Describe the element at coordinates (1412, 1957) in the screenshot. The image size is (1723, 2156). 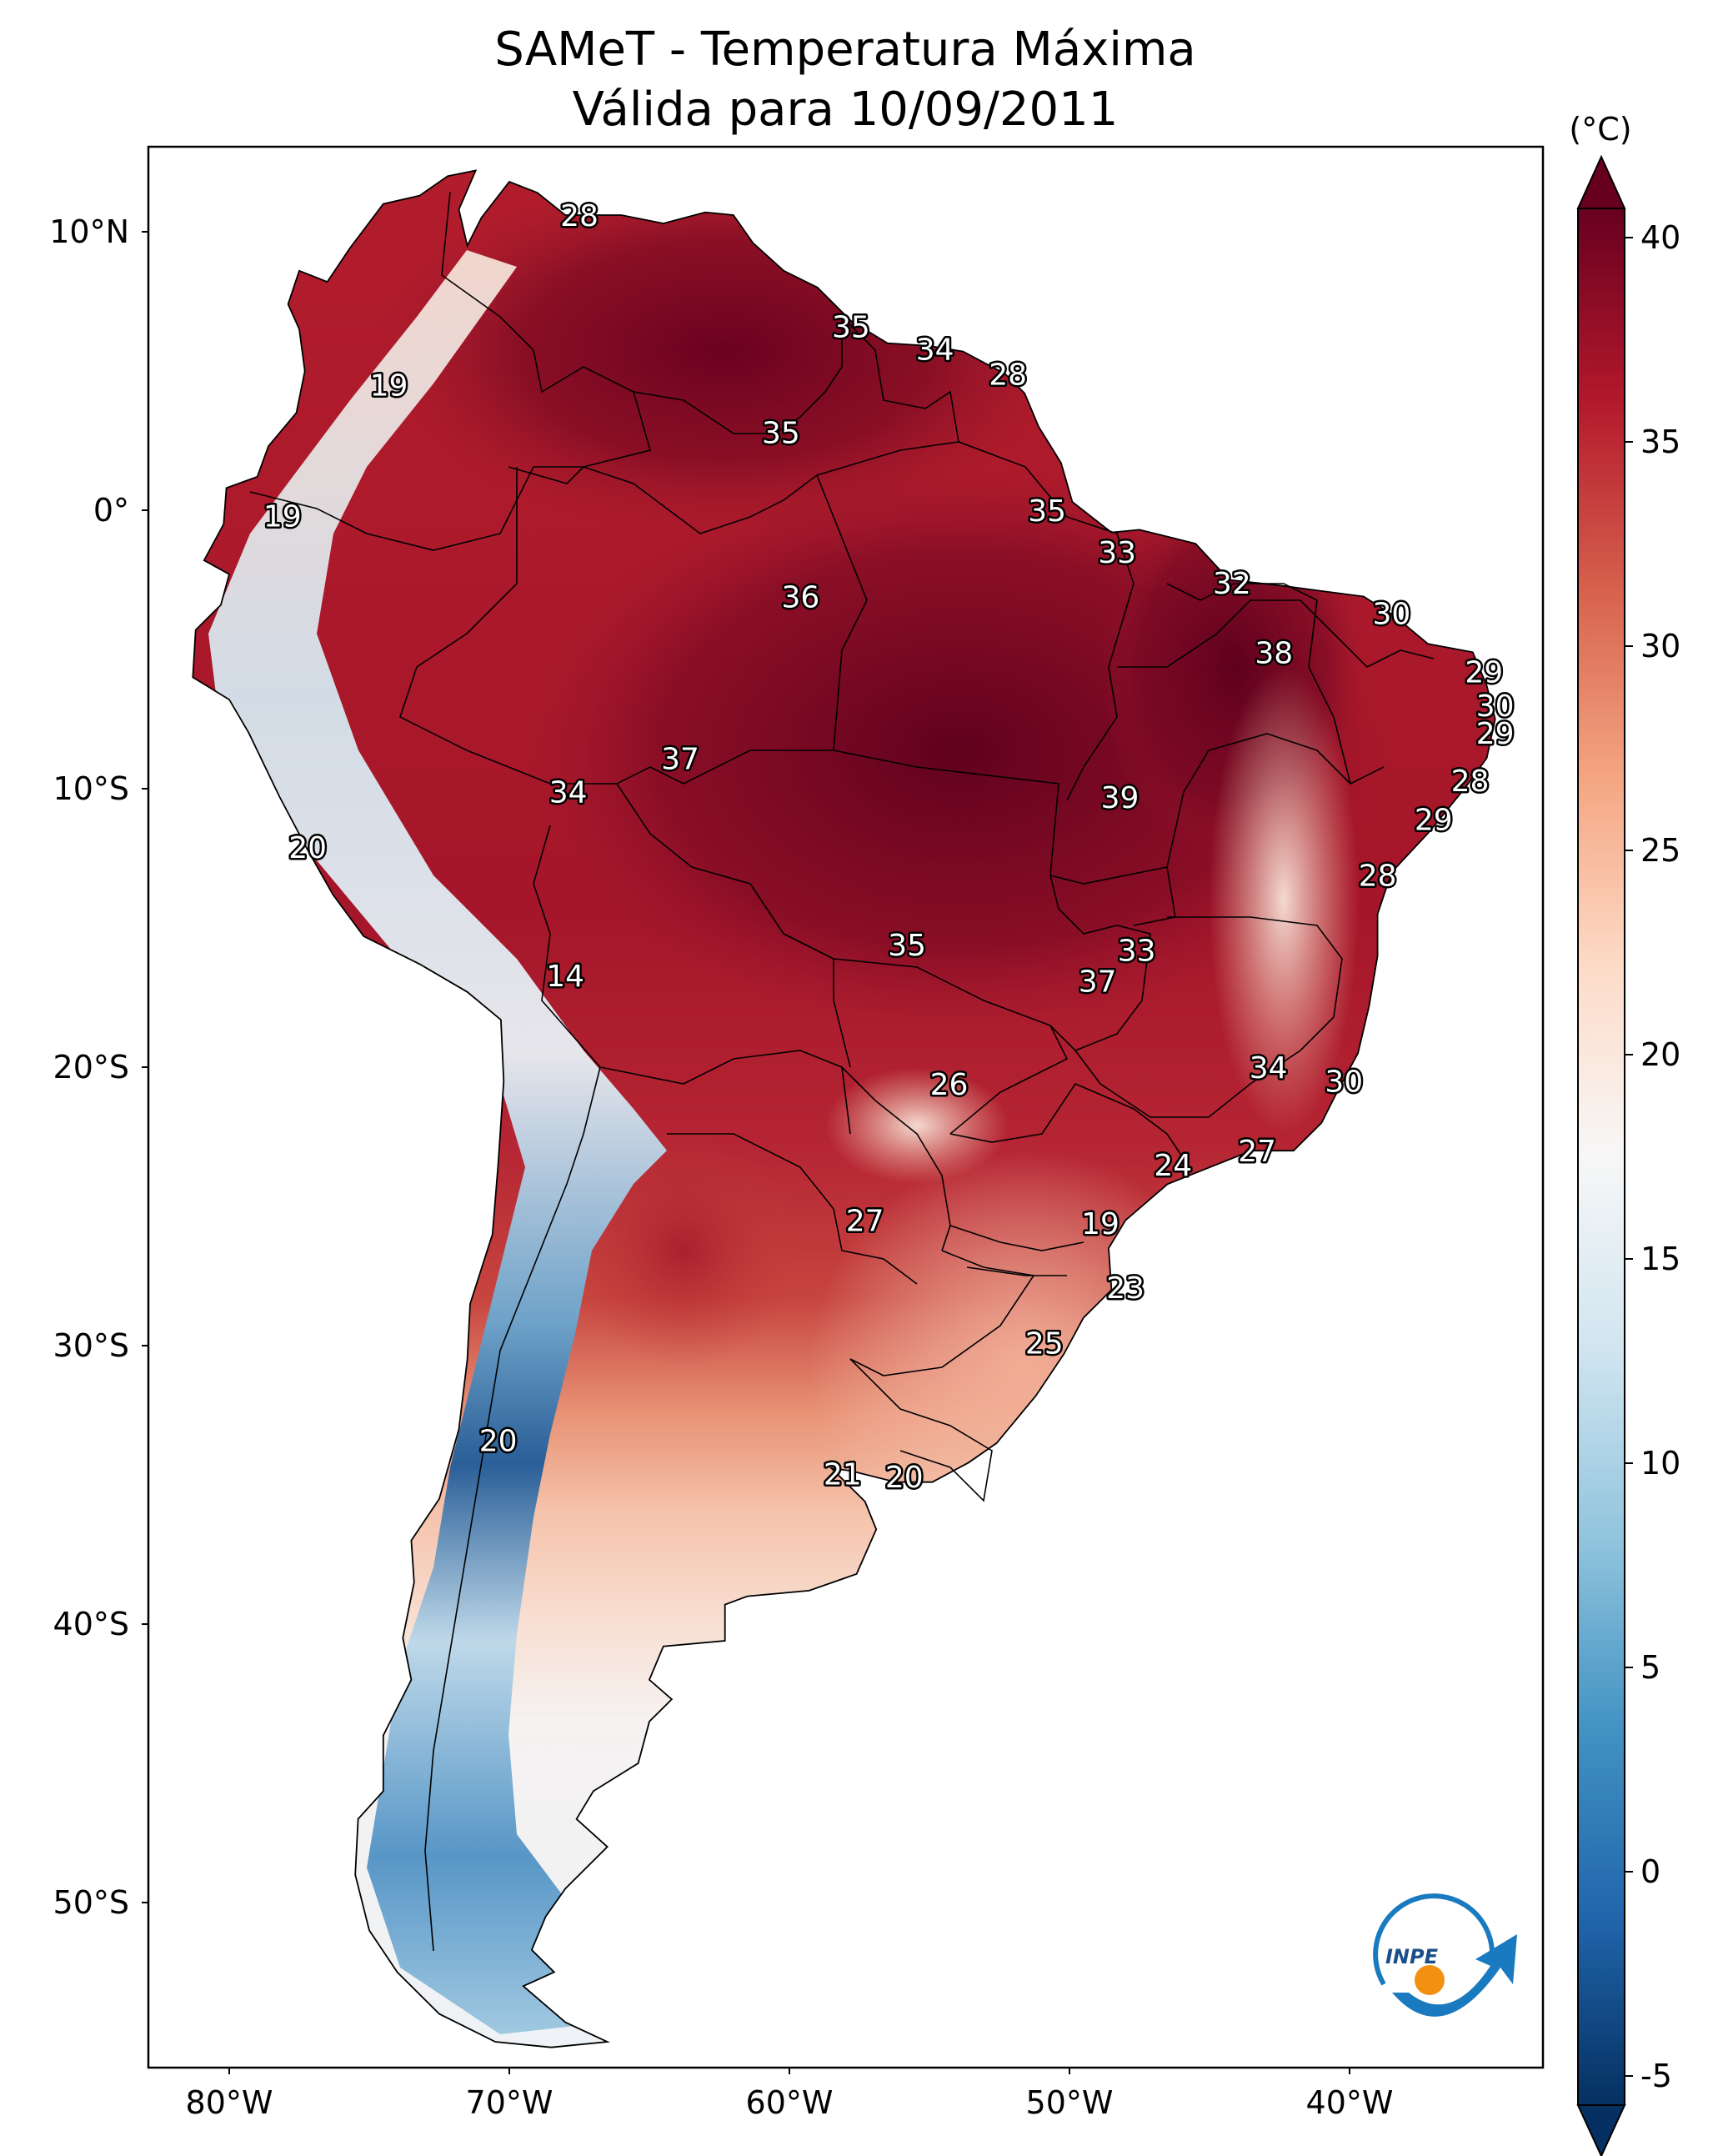
I see `logo-text: INPE` at that location.